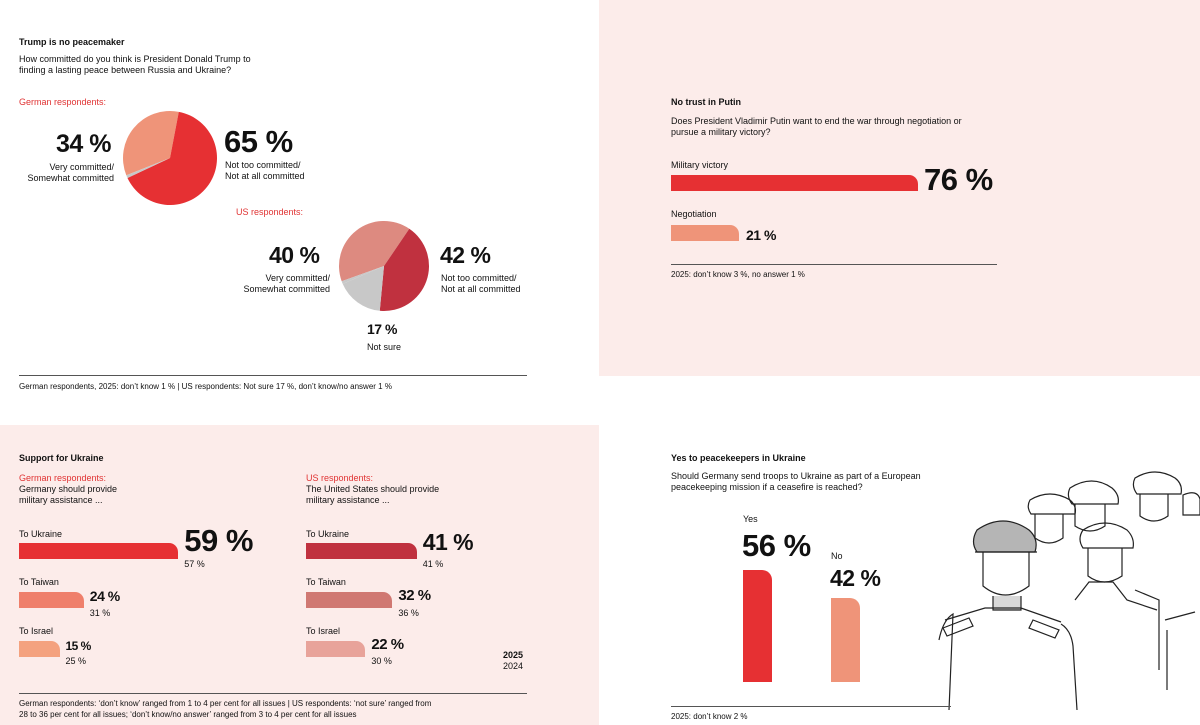  What do you see at coordinates (513, 655) in the screenshot?
I see `legend-current-year: 2025` at bounding box center [513, 655].